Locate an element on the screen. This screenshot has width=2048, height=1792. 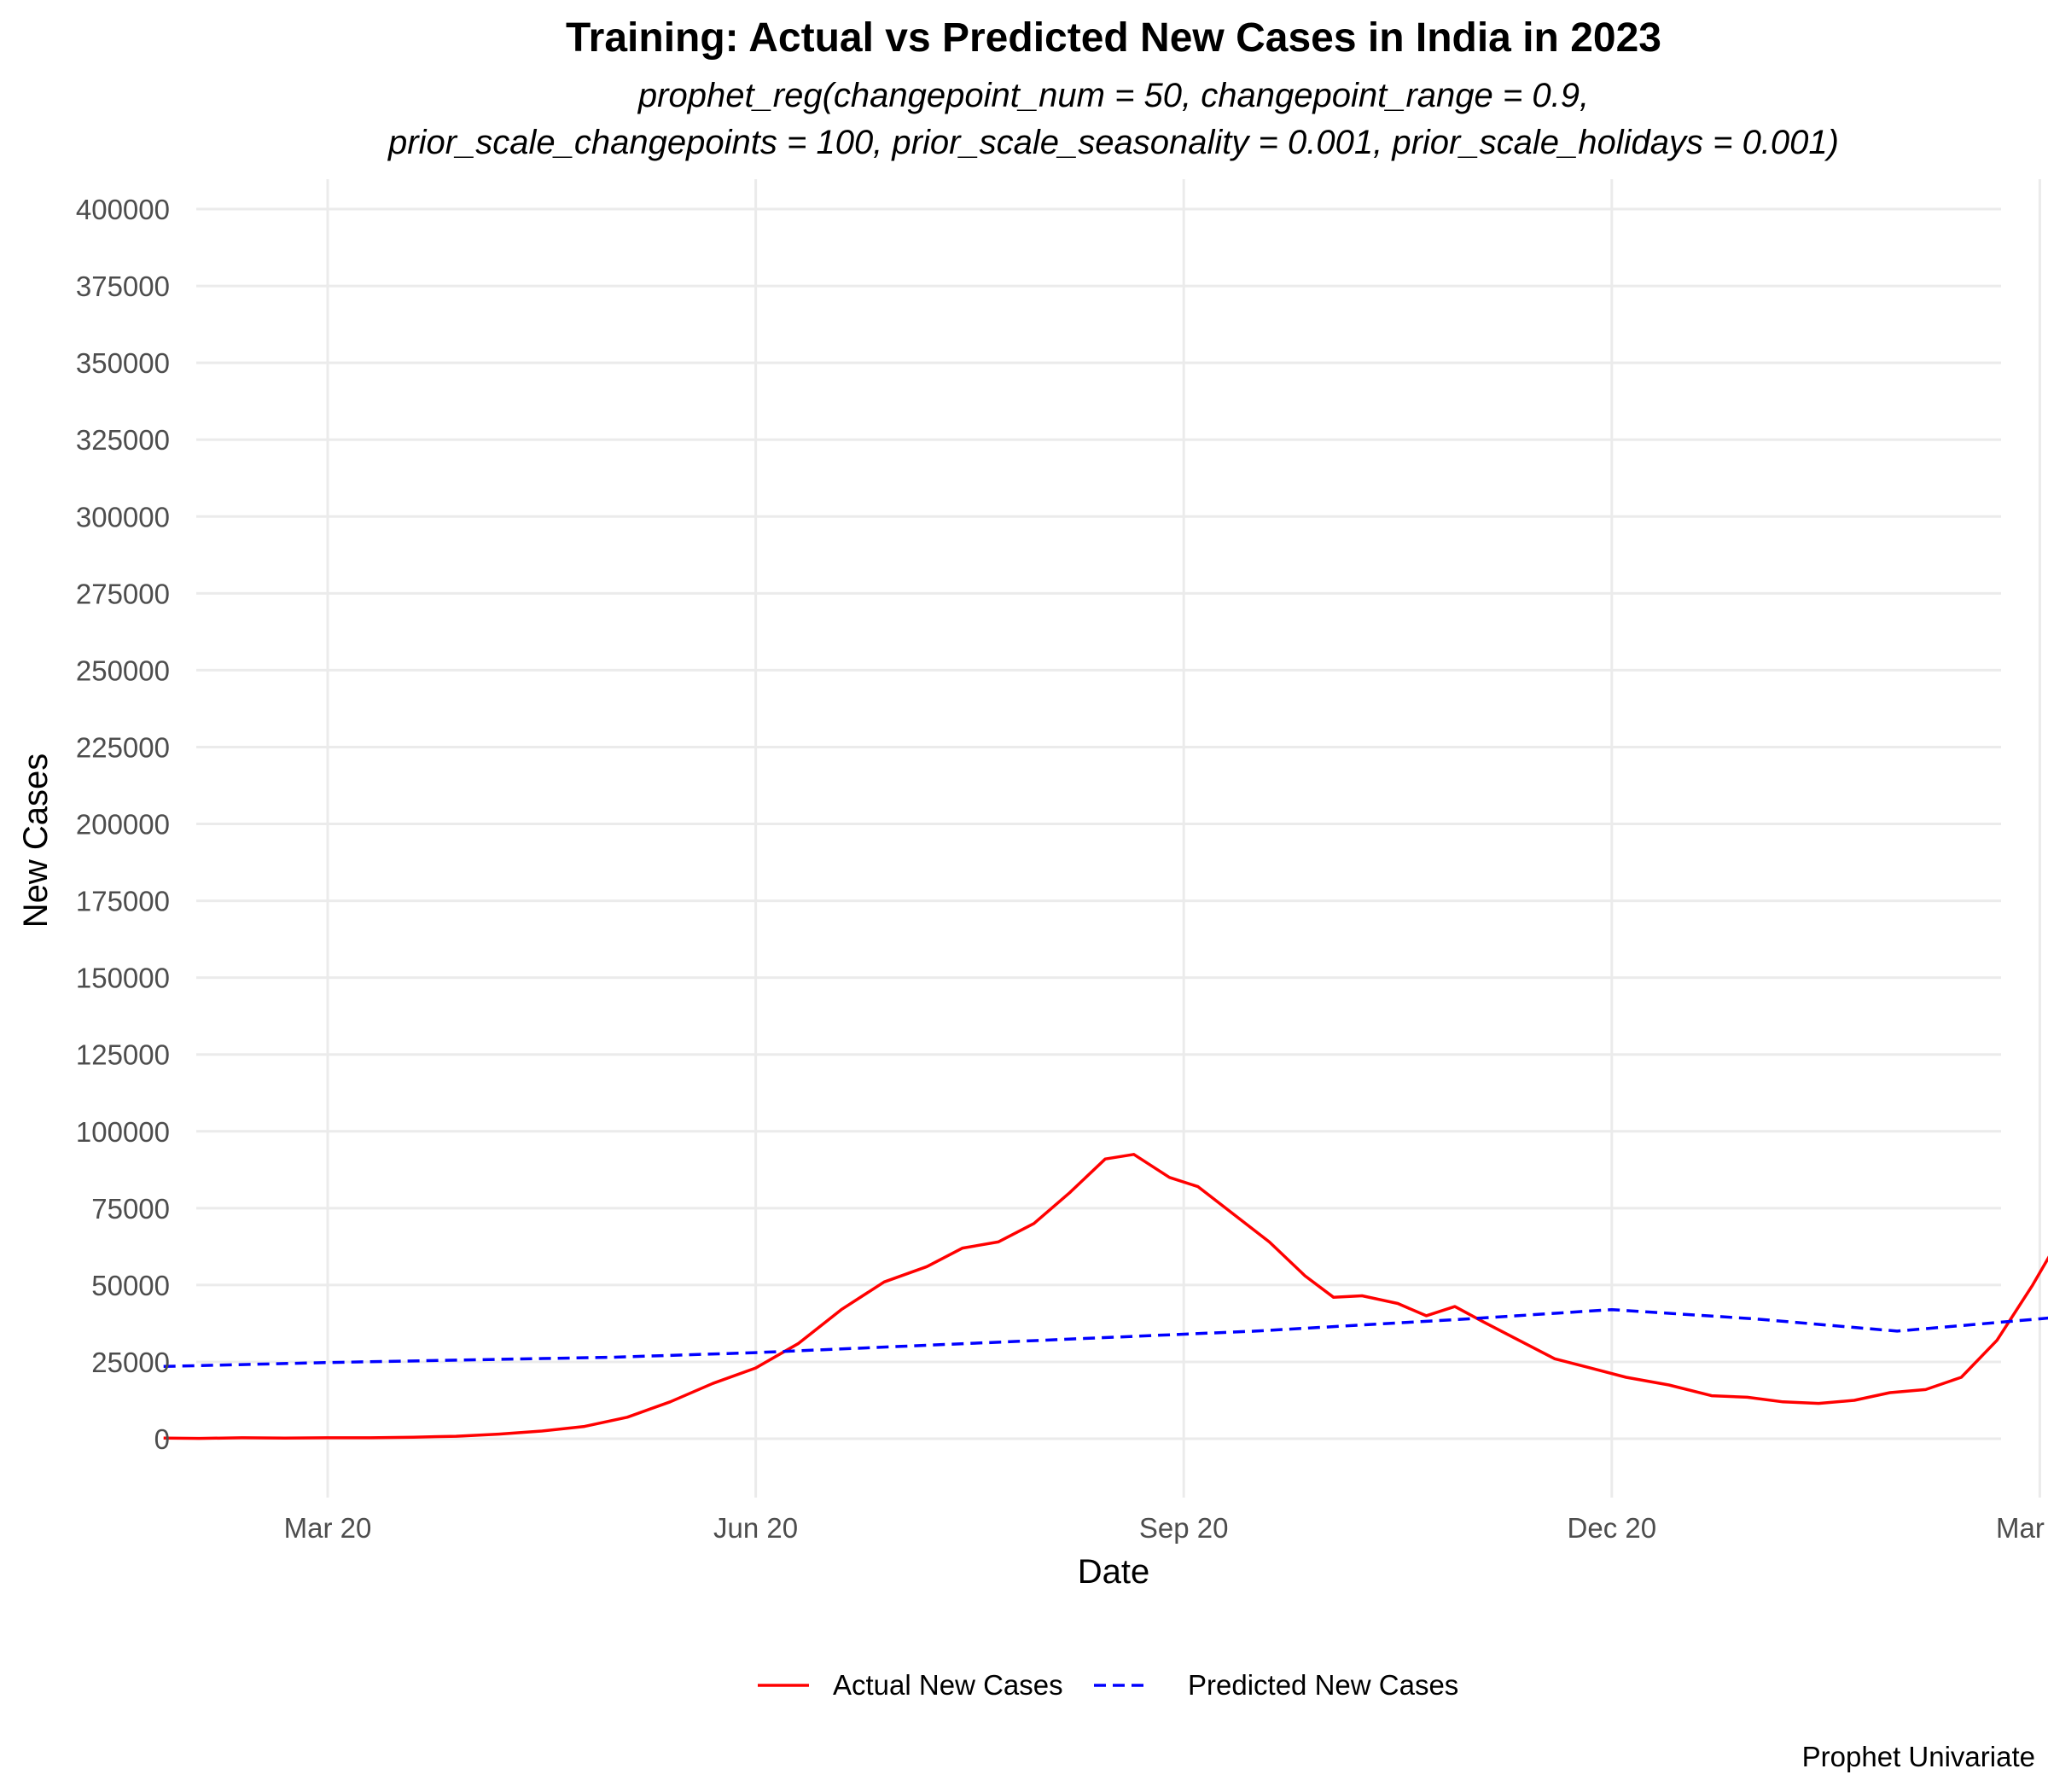
y-tick-label-0: 0 is located at coordinates (162, 1439).